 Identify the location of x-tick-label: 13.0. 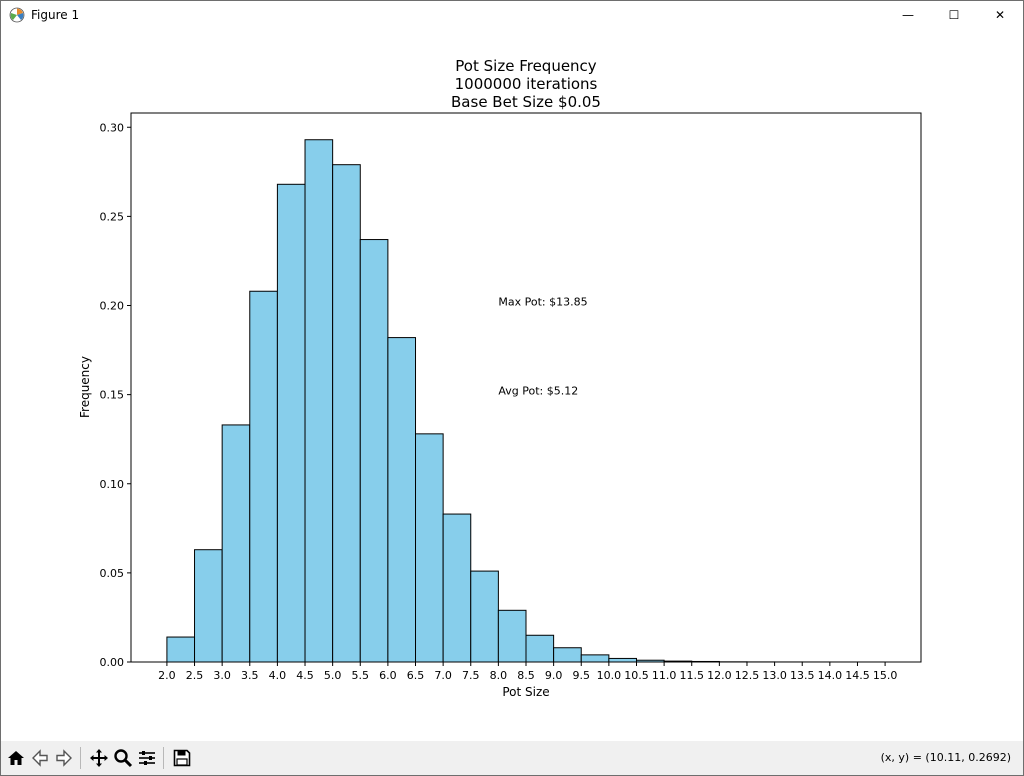
(774, 675).